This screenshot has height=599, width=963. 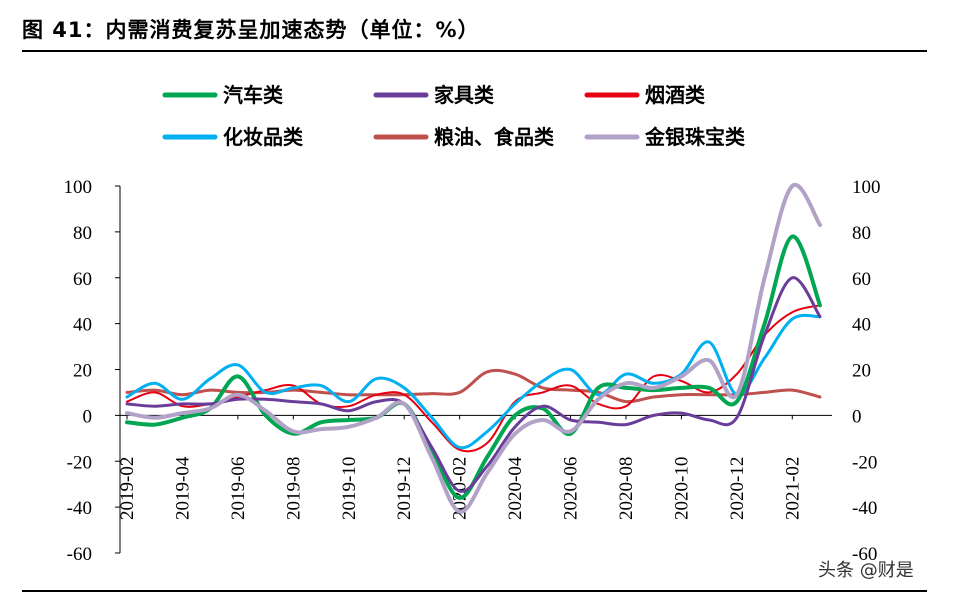 I want to click on y-tick-label: 80, so click(x=82, y=233).